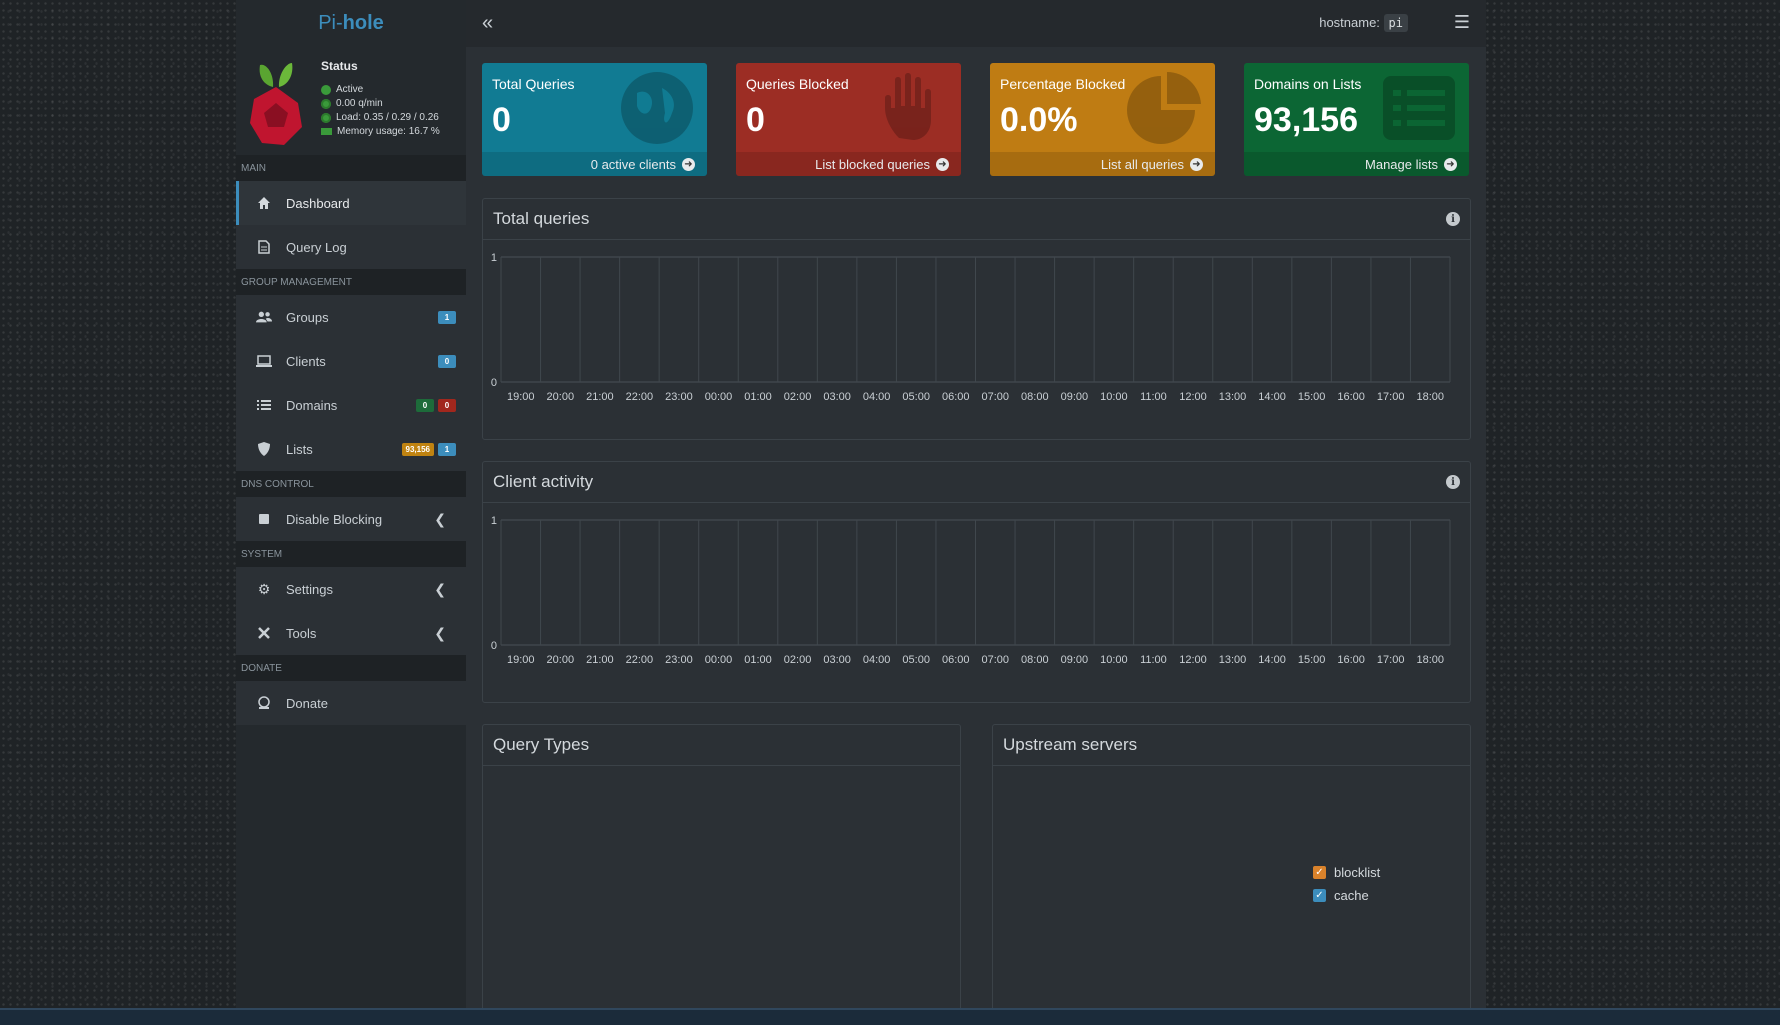  What do you see at coordinates (1272, 660) in the screenshot?
I see `x-tick-label: 14:00` at bounding box center [1272, 660].